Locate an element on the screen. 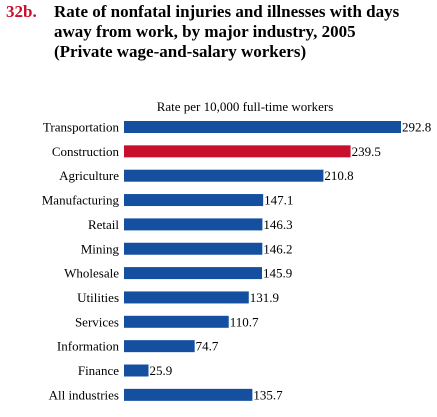  value-label: 135.7 is located at coordinates (268, 394).